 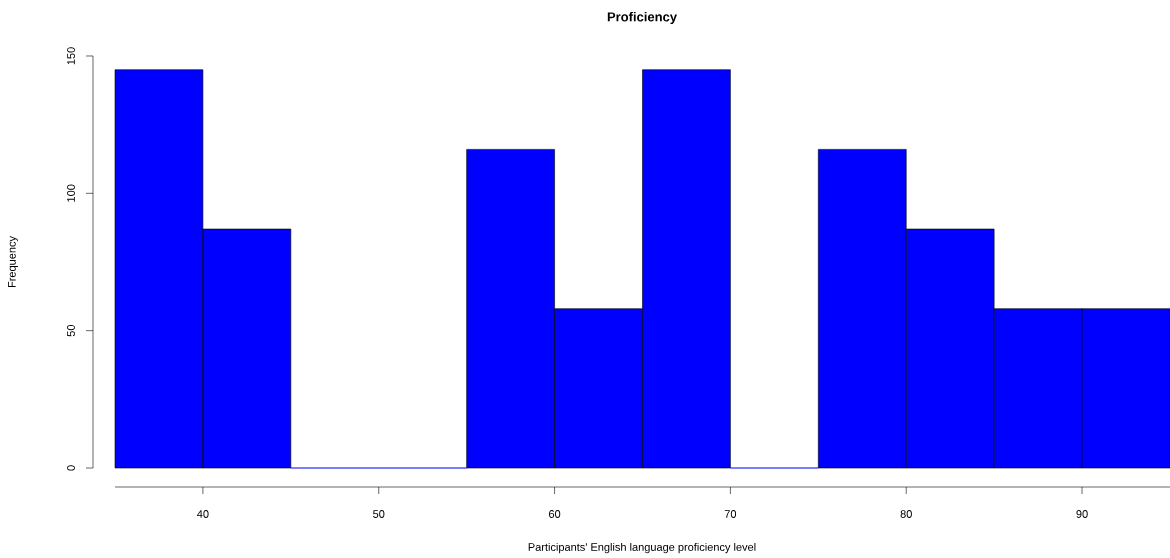 What do you see at coordinates (642, 18) in the screenshot?
I see `chart-title: Proficiency` at bounding box center [642, 18].